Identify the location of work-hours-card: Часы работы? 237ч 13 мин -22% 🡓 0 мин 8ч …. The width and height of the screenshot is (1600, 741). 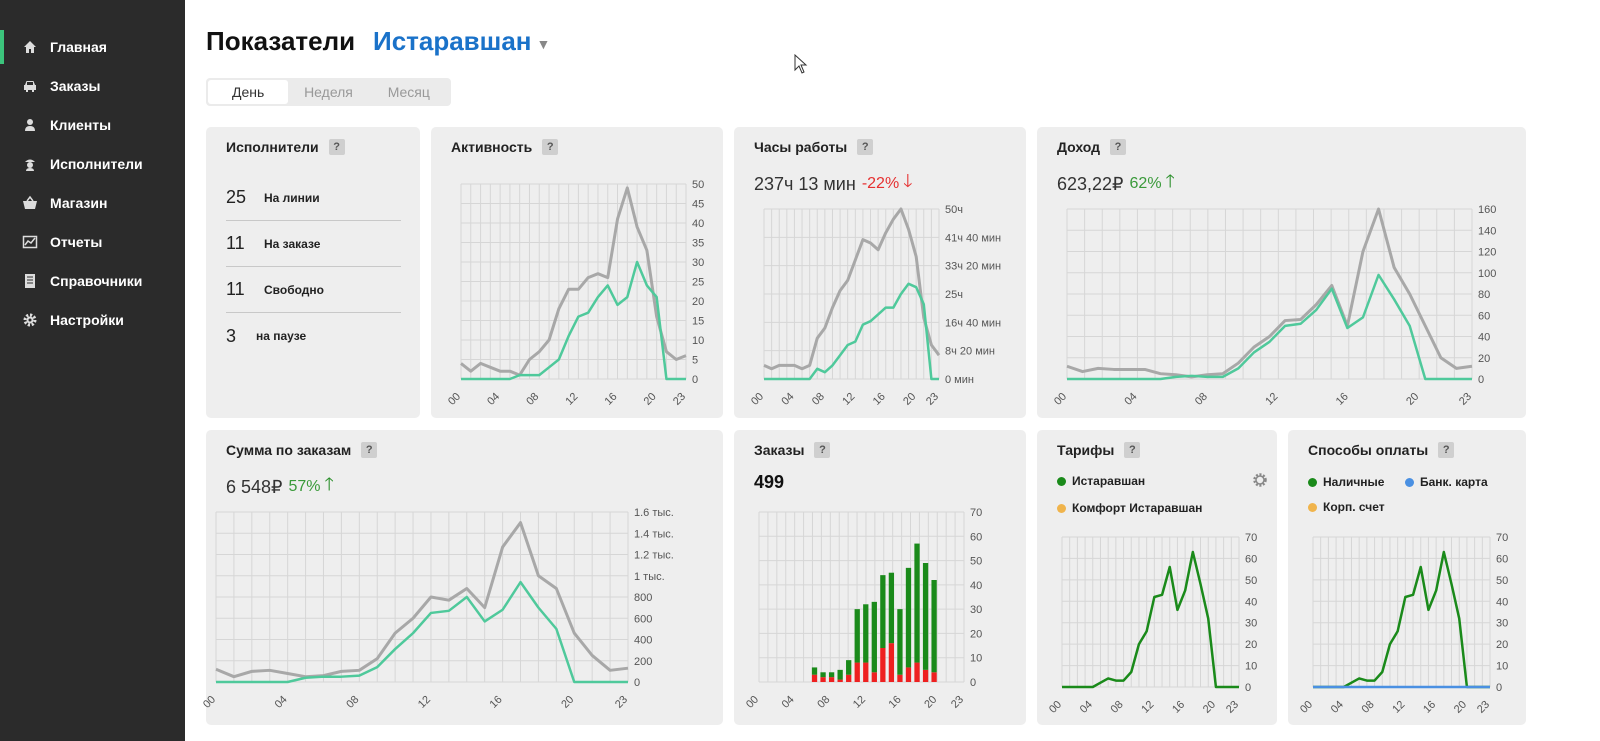
(880, 272).